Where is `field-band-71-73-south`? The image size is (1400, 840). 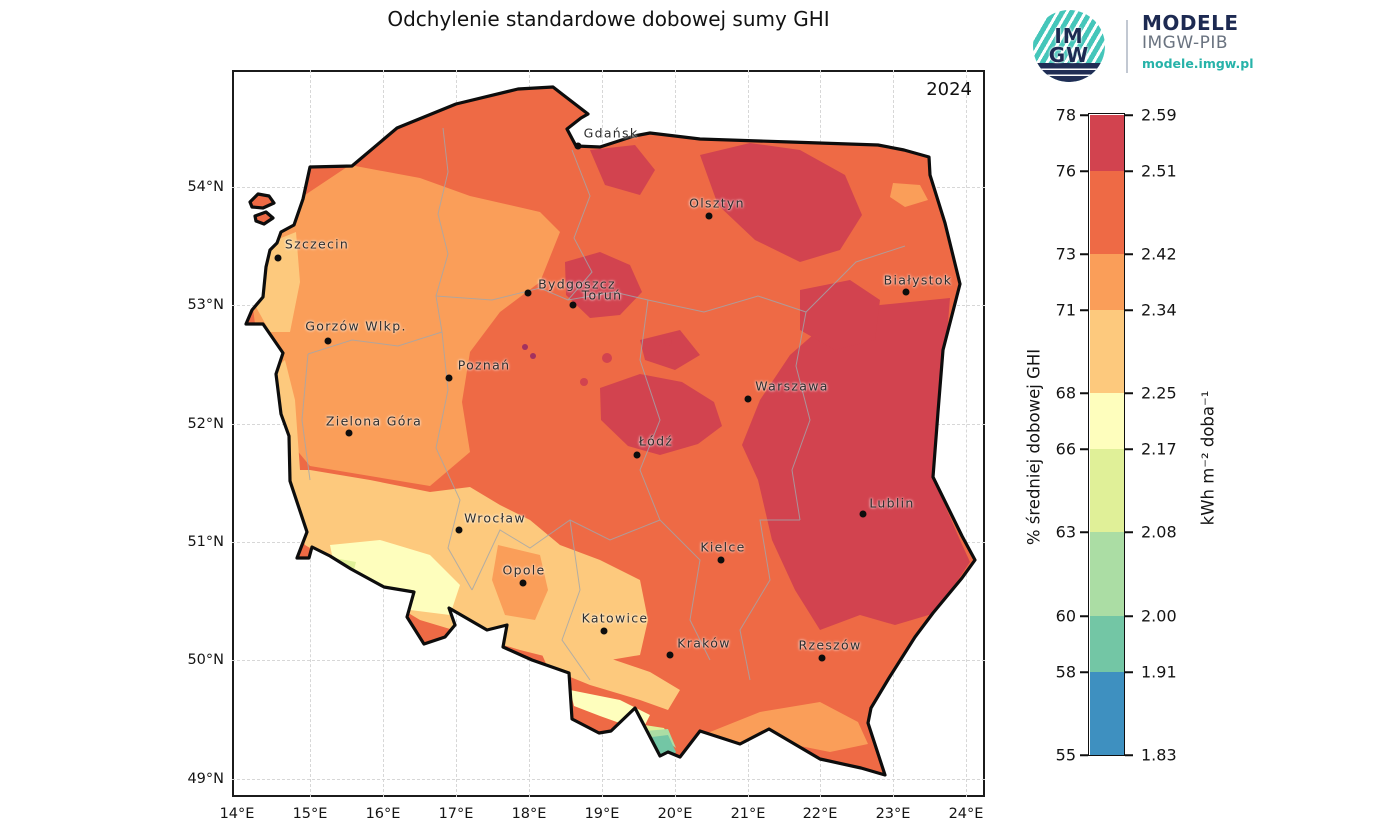 field-band-71-73-south is located at coordinates (784, 727).